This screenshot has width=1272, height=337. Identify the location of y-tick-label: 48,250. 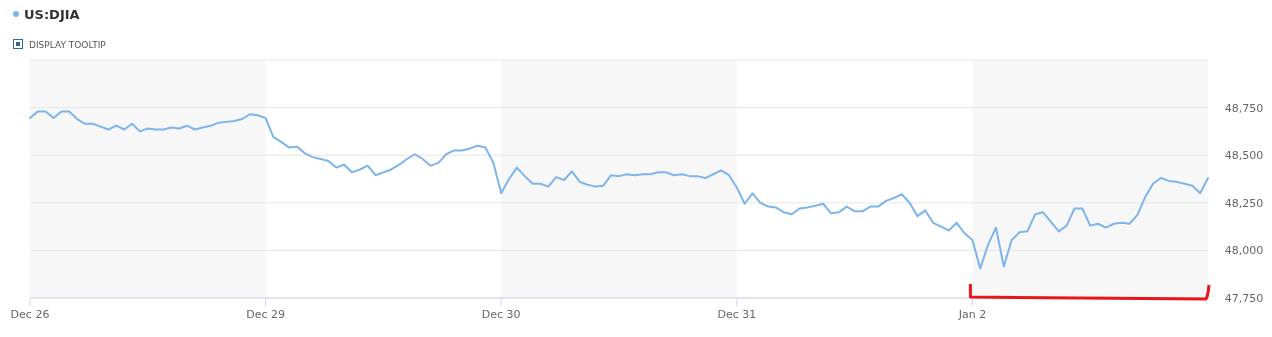
(1244, 203).